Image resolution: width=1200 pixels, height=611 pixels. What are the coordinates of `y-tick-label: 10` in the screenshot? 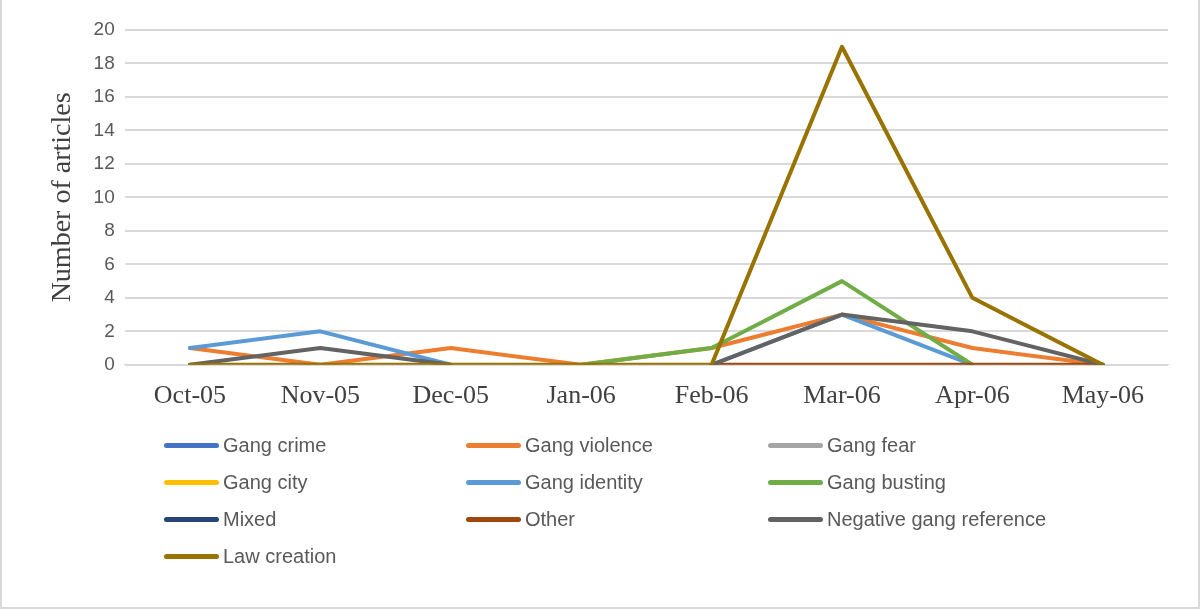 It's located at (104, 196).